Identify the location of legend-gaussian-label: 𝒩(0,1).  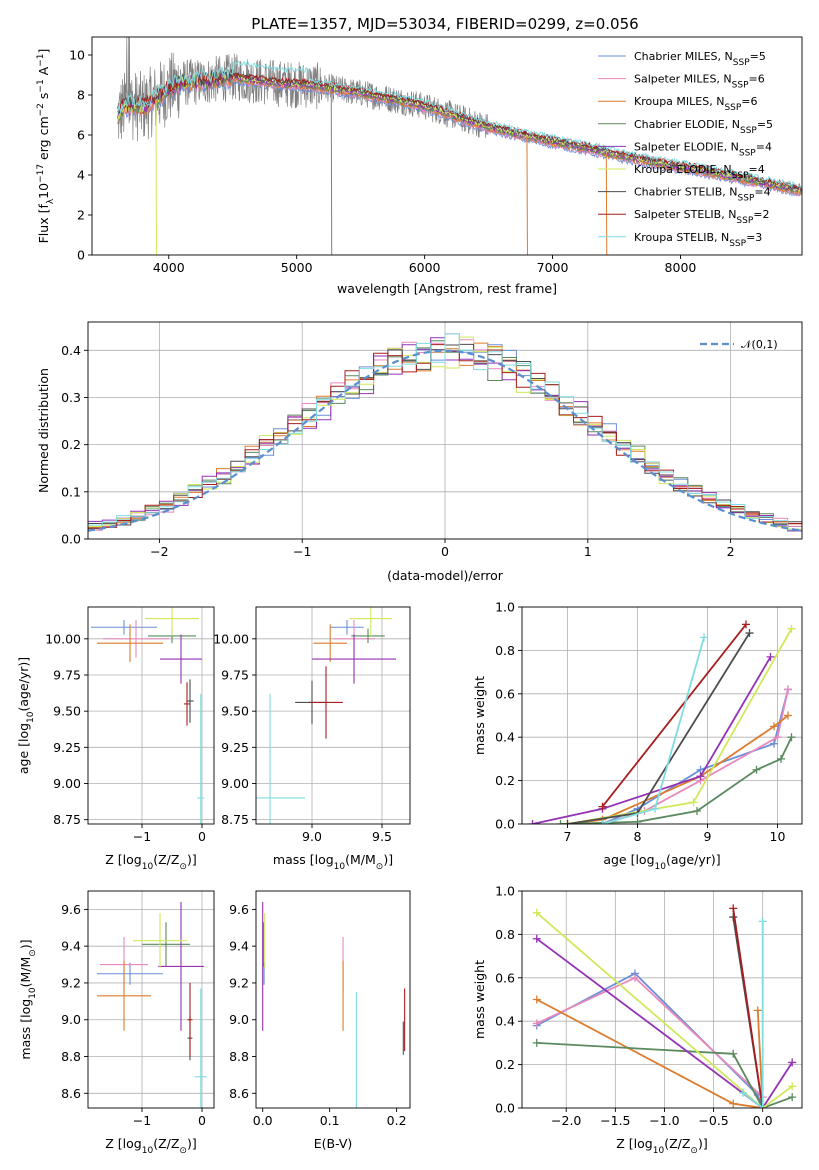
(759, 344).